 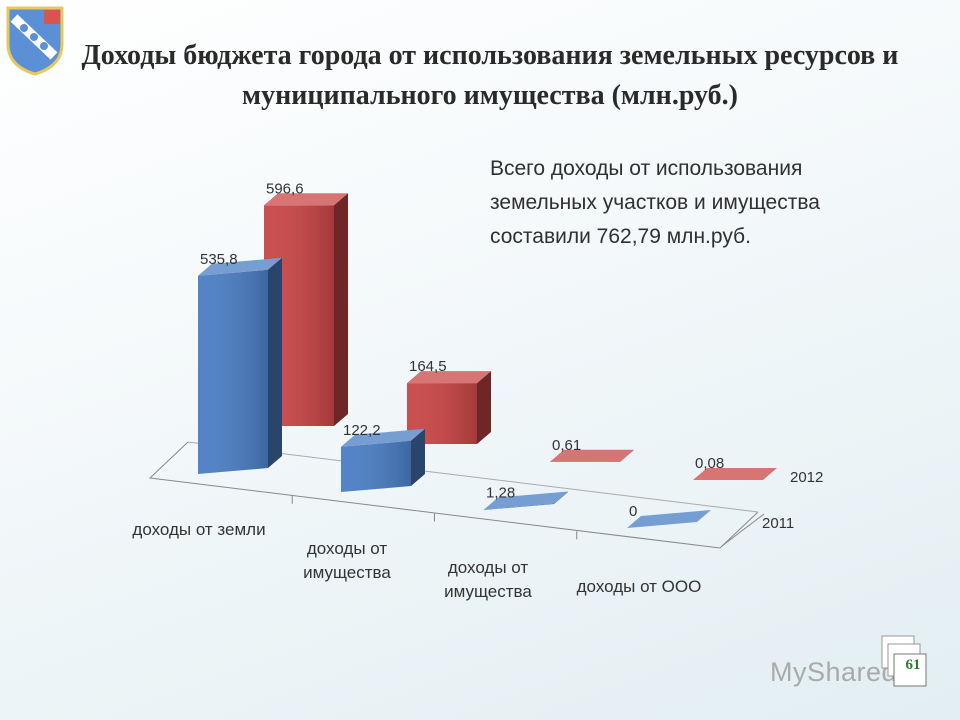 I want to click on bar-2012-0-value-label: 596,6, so click(x=285, y=188).